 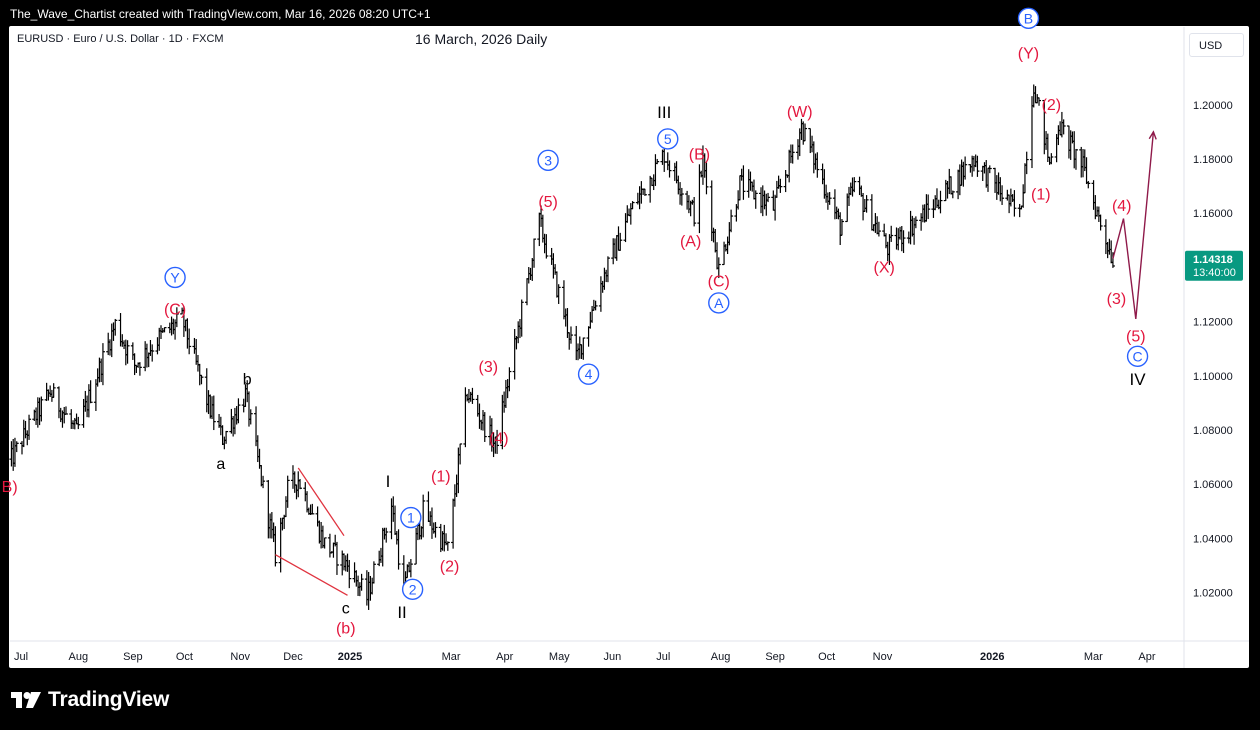 I want to click on last-price-badge, so click(x=1214, y=265).